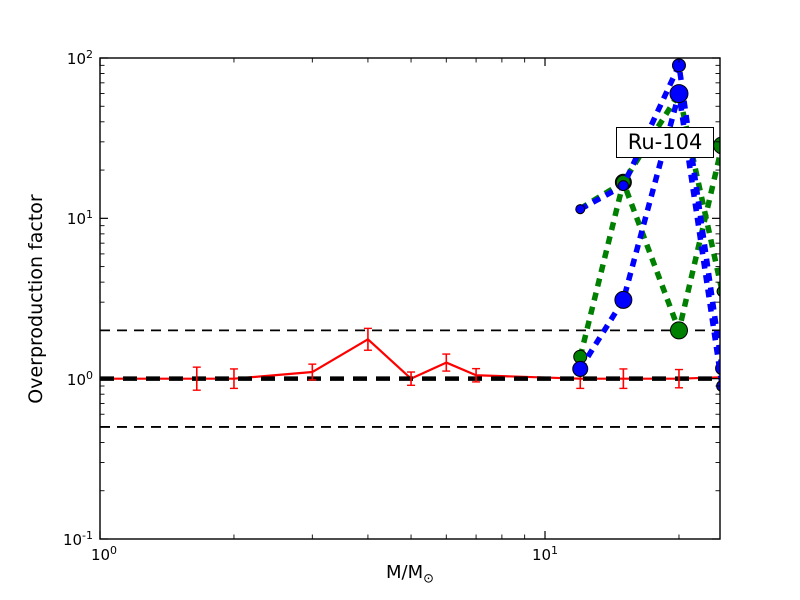  Describe the element at coordinates (545, 554) in the screenshot. I see `xtick-label-10: 101` at that location.